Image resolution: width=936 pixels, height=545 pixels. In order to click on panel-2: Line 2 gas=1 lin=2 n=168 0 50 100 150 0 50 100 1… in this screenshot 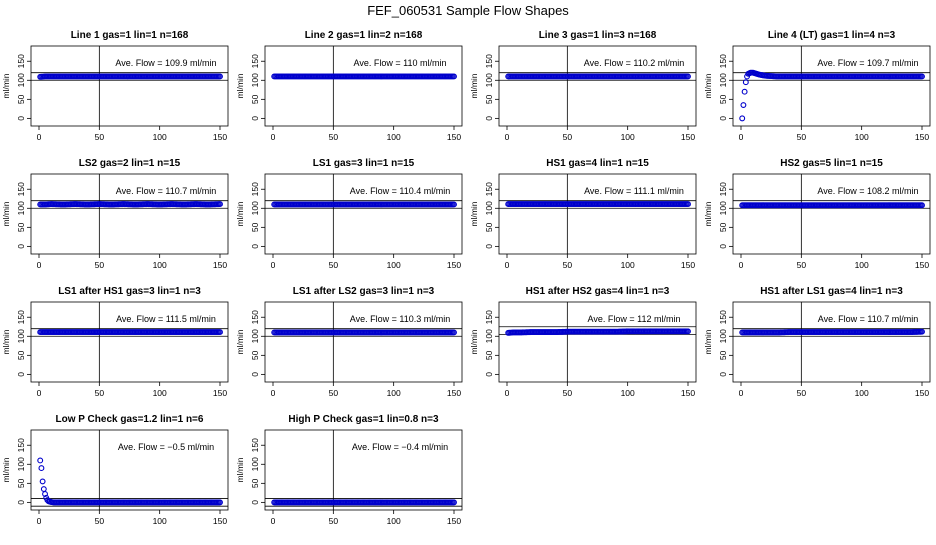, I will do `click(349, 86)`.